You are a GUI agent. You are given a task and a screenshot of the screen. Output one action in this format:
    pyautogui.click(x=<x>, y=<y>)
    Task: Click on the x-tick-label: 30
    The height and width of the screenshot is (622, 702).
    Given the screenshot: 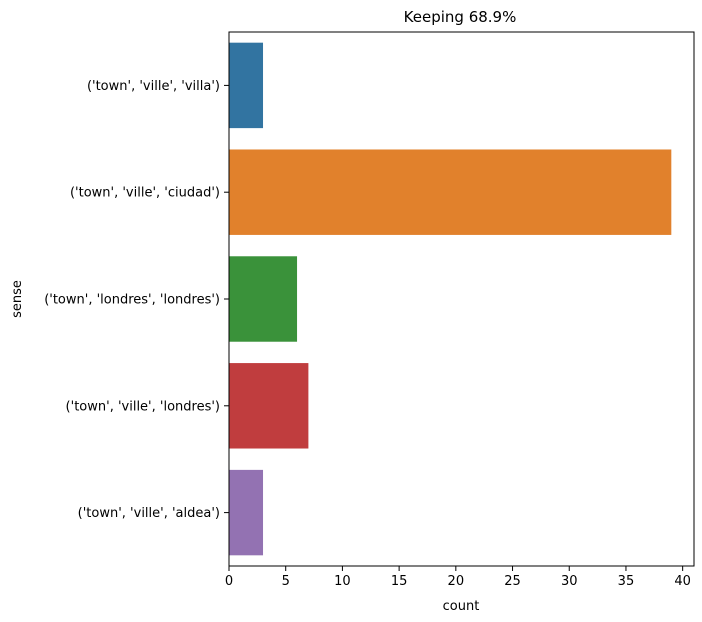 What is the action you would take?
    pyautogui.click(x=569, y=581)
    